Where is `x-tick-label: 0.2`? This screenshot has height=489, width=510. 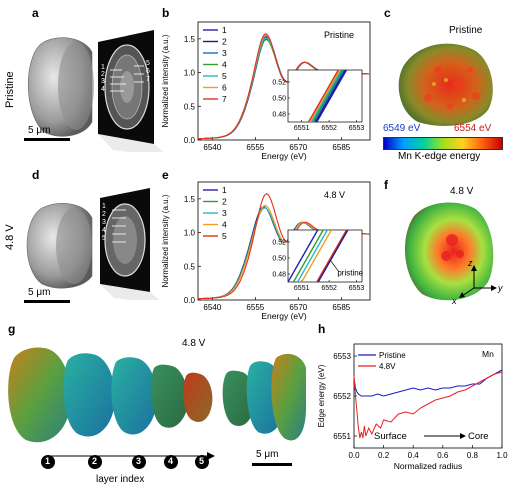
x-tick-label: 0.2 is located at coordinates (384, 455).